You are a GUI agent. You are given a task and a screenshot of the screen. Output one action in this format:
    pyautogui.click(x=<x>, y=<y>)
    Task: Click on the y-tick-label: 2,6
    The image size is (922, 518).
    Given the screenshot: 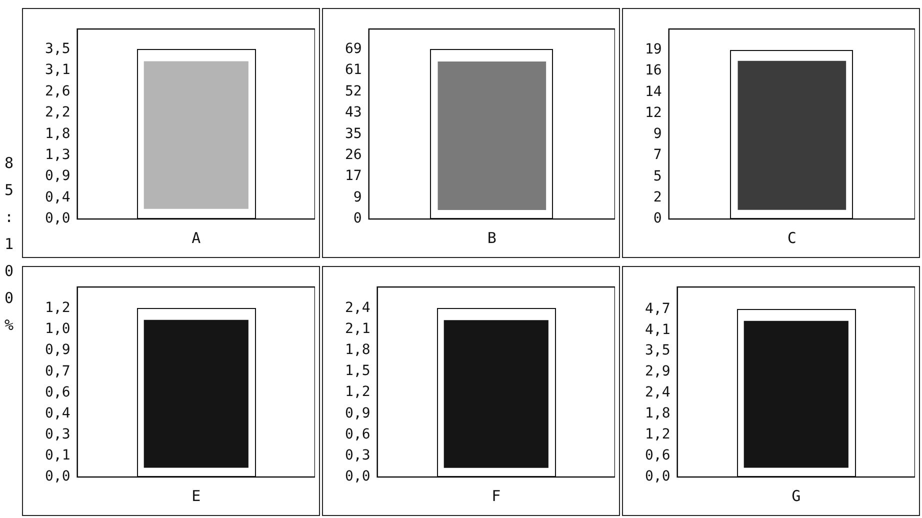 What is the action you would take?
    pyautogui.click(x=57, y=91)
    